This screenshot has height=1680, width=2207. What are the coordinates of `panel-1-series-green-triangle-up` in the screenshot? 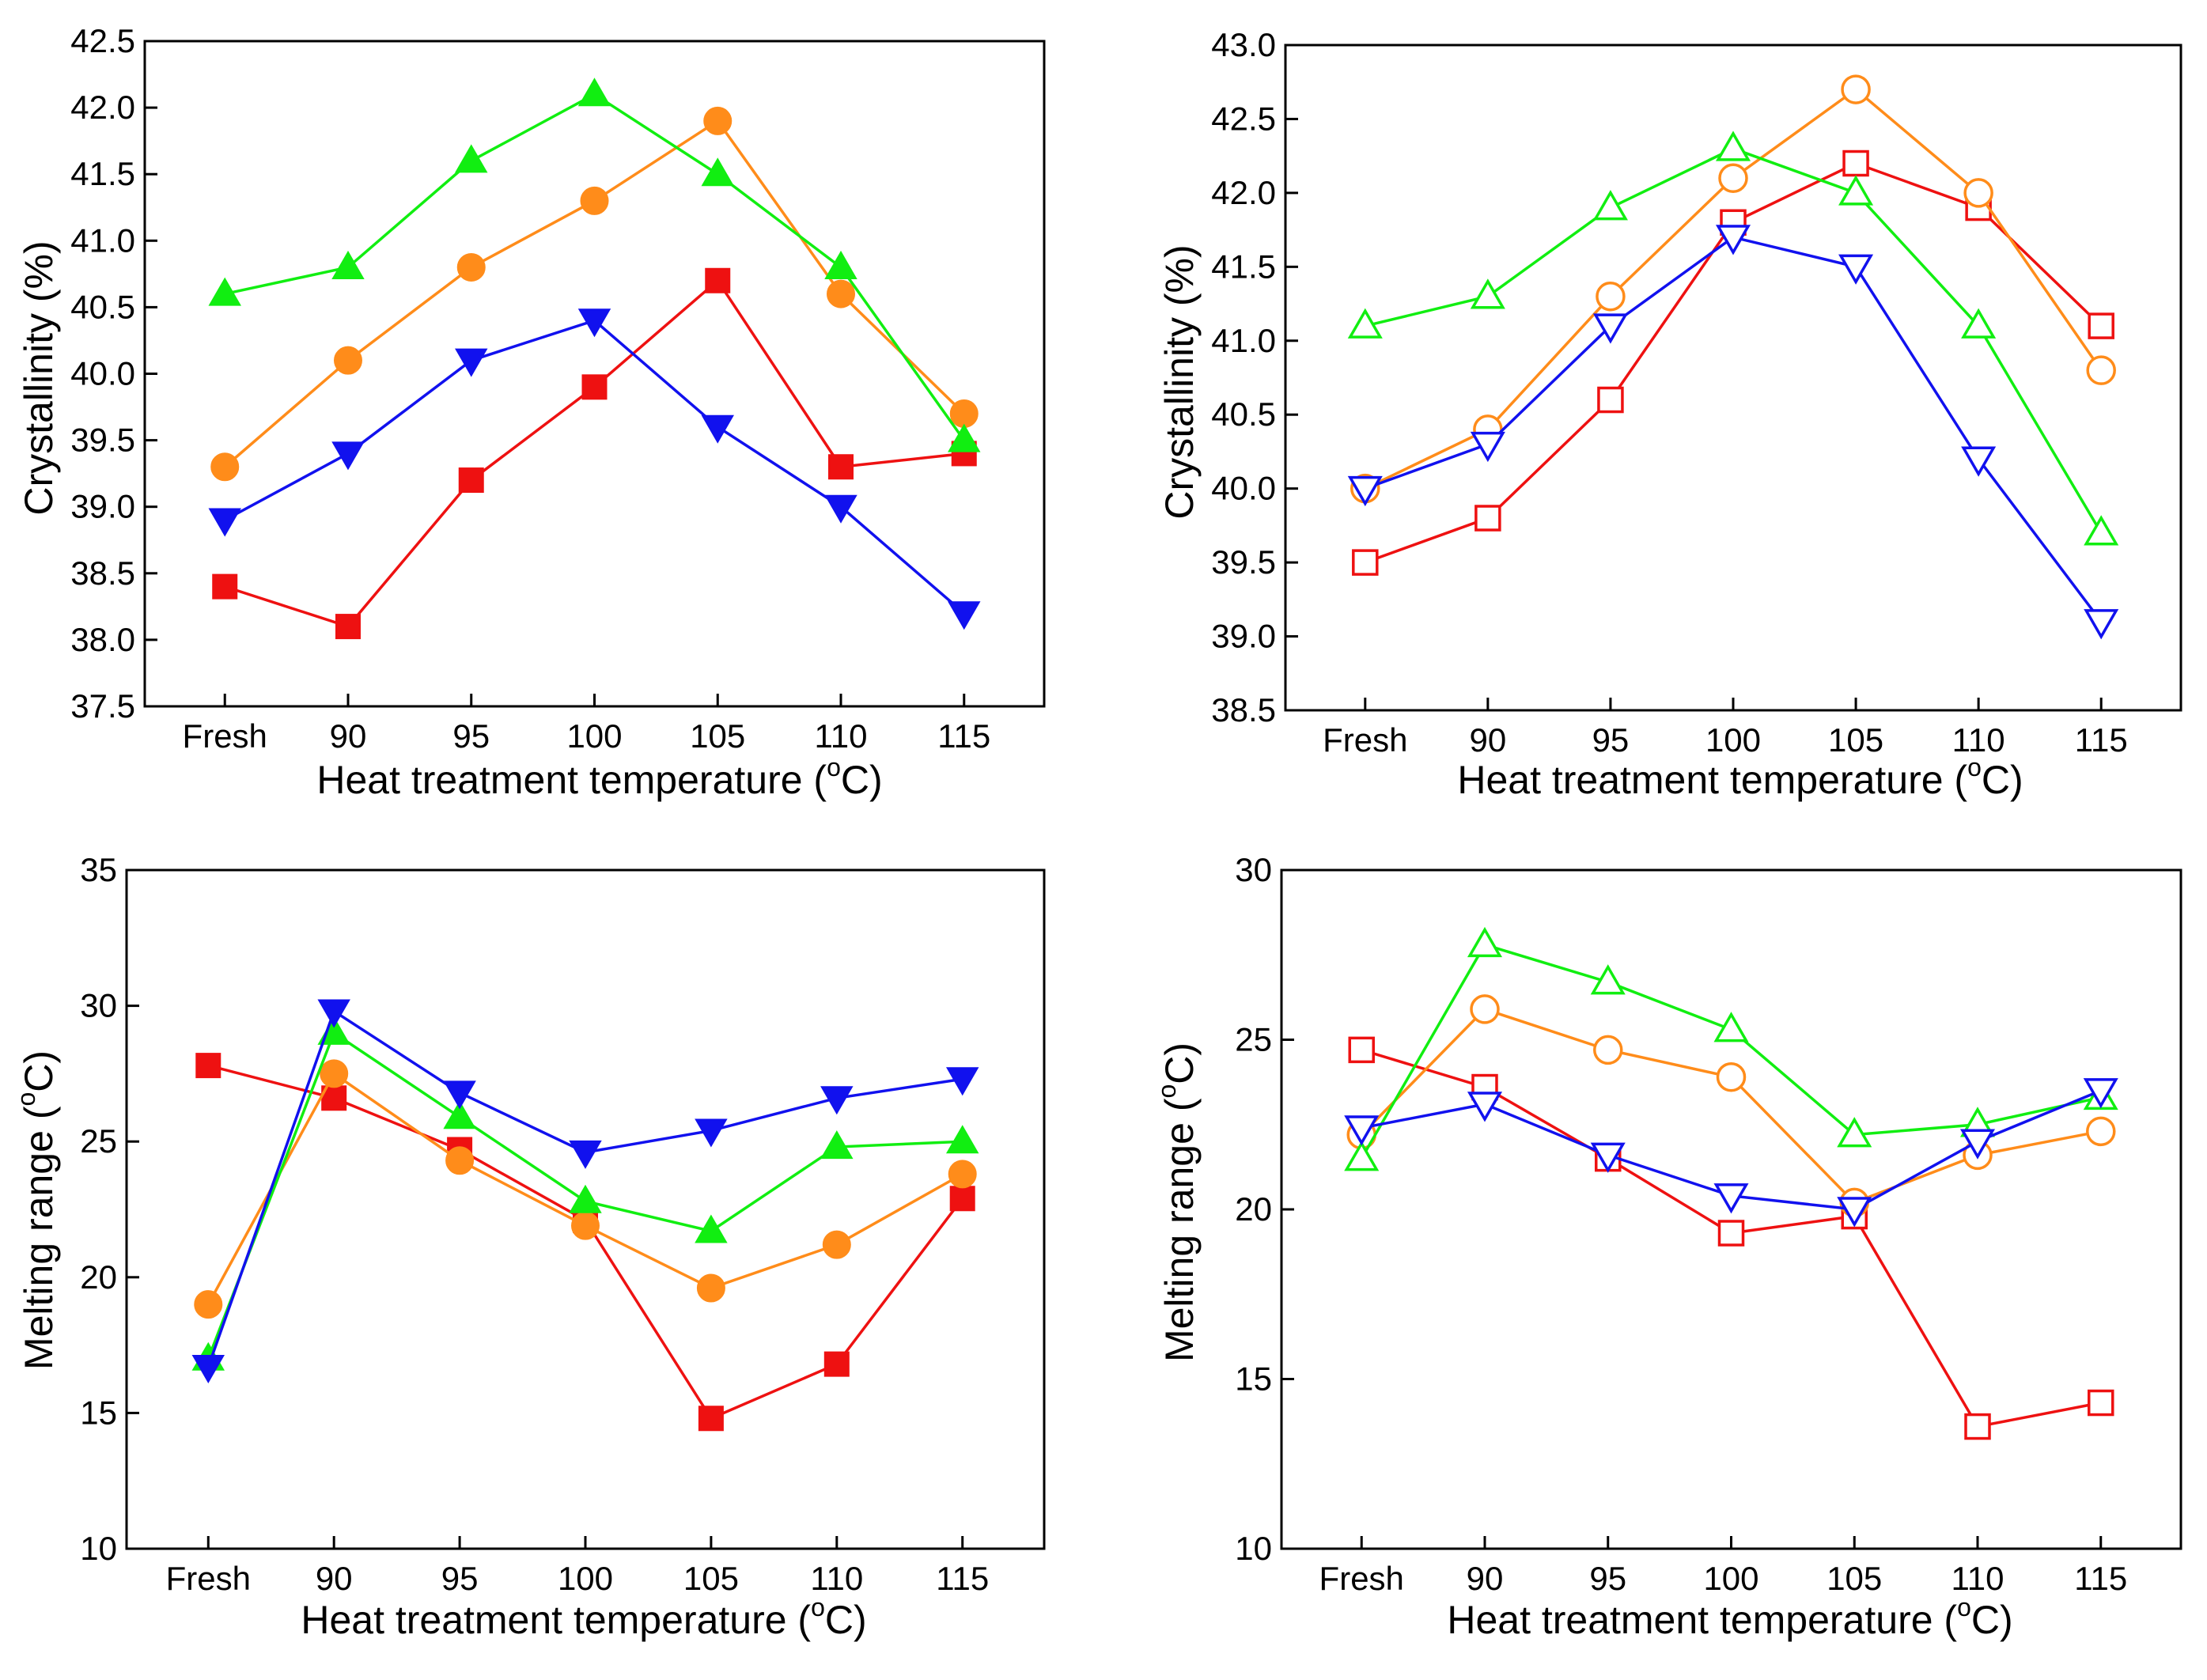 It's located at (1733, 338).